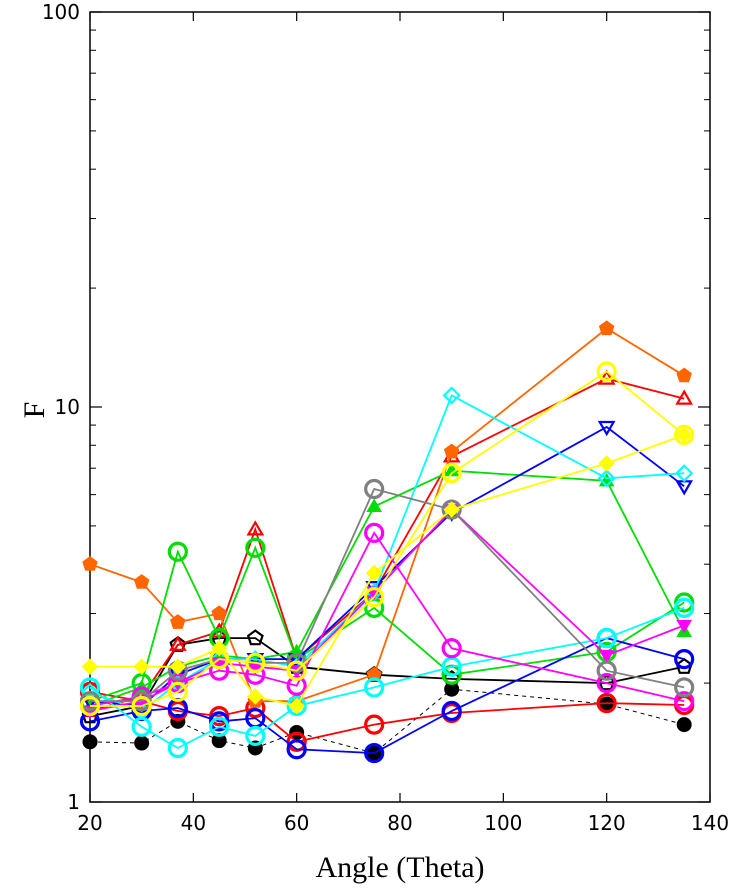 The width and height of the screenshot is (749, 890). What do you see at coordinates (399, 823) in the screenshot?
I see `x-tick-label: 80` at bounding box center [399, 823].